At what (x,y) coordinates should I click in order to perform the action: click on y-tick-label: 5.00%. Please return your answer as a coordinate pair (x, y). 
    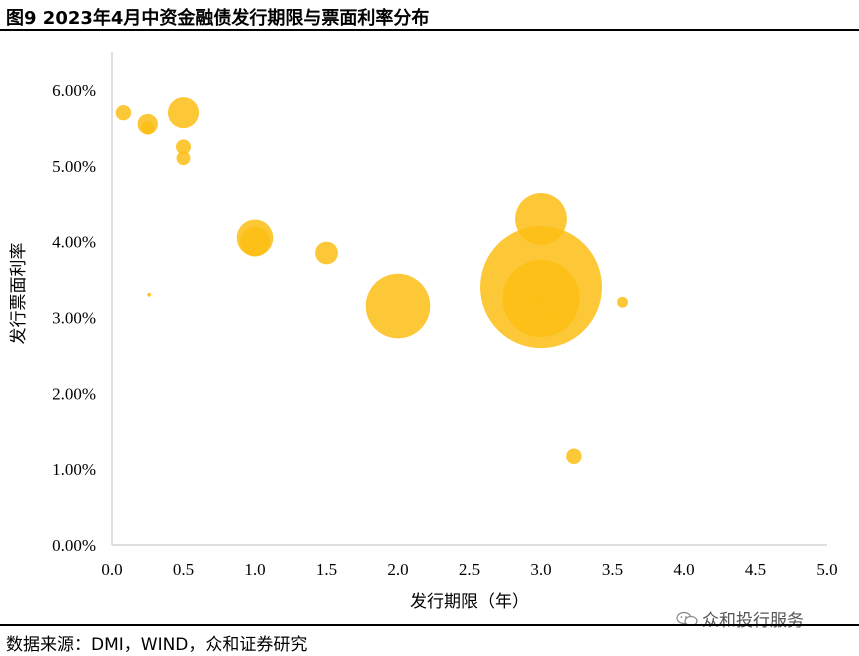
    Looking at the image, I should click on (74, 166).